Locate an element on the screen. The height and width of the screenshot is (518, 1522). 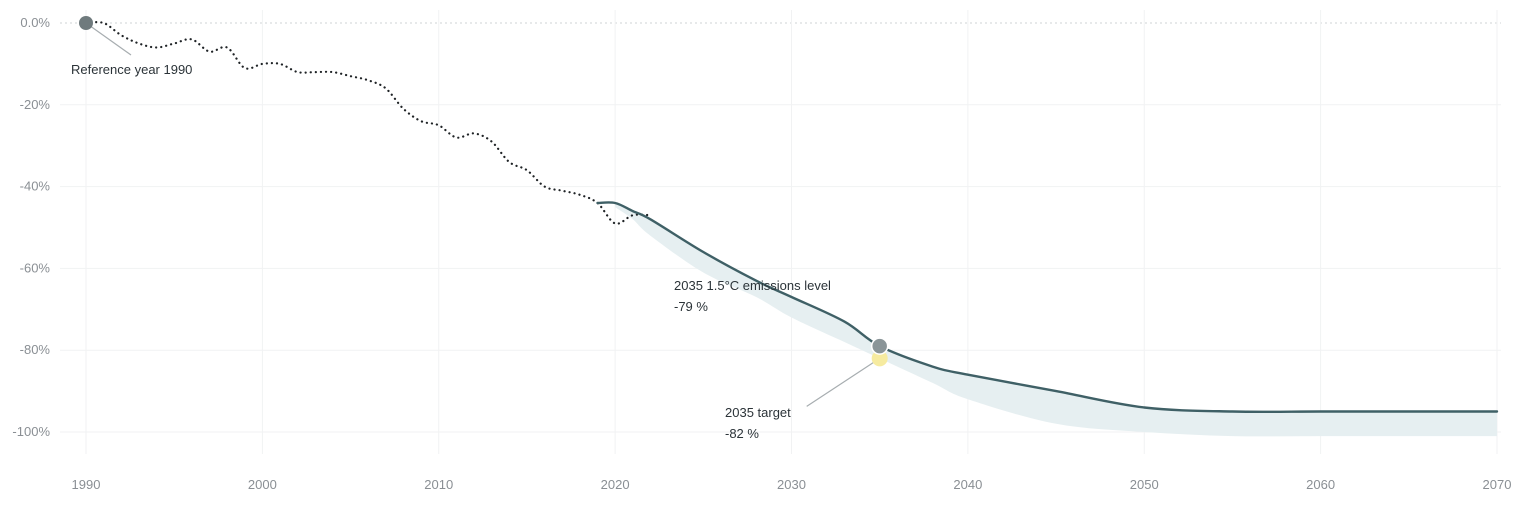
level-year-marker is located at coordinates (879, 346).